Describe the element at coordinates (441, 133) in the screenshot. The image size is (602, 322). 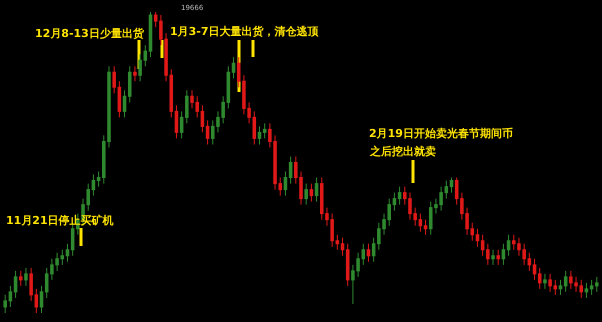
I see `annotation: 2月19日开始卖光春节期间币` at that location.